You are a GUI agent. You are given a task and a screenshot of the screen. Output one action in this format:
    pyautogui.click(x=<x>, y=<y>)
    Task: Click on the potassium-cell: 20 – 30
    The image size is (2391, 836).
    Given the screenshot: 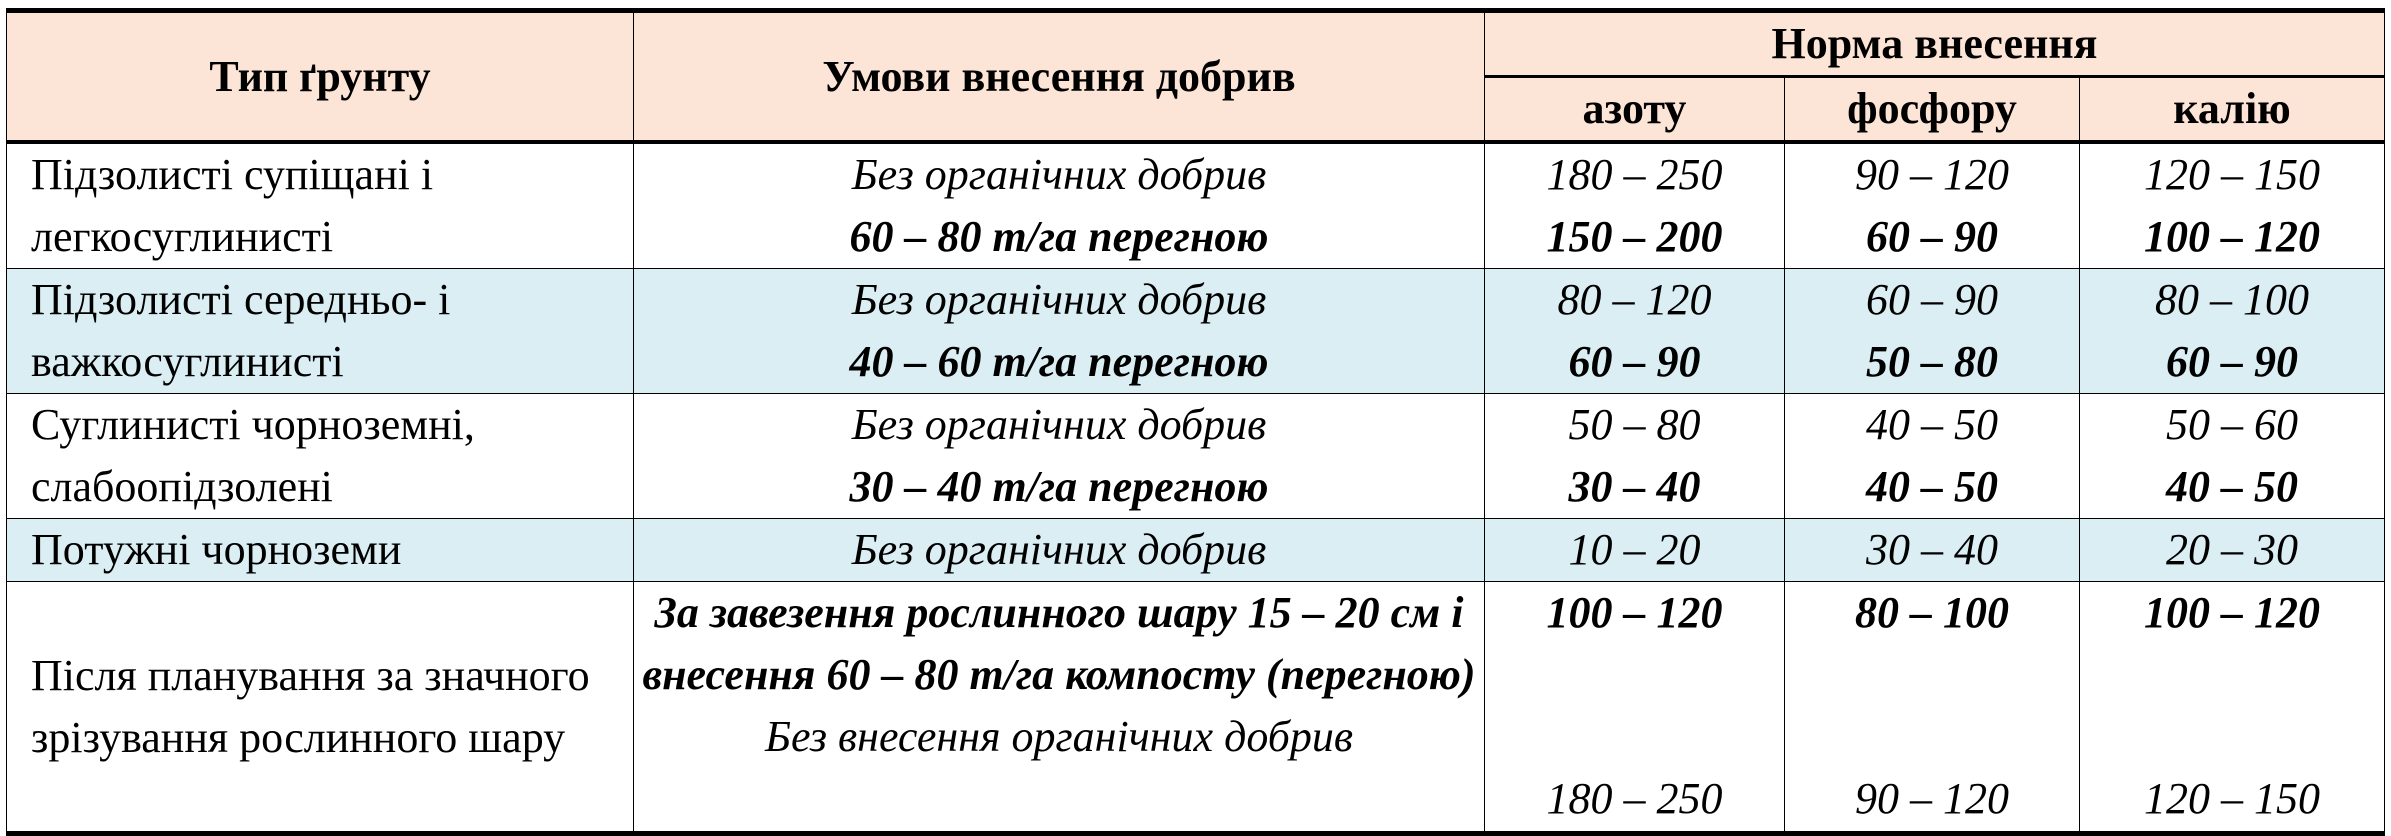 What is the action you would take?
    pyautogui.click(x=2232, y=550)
    